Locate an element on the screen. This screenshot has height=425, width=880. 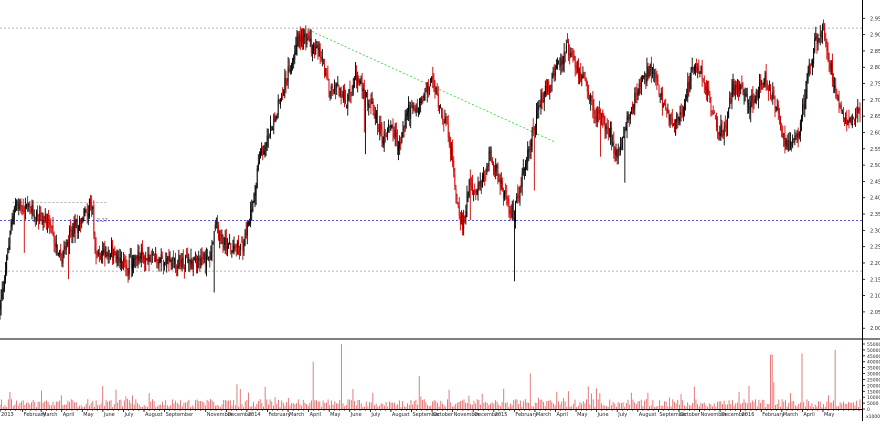
price-tick-label: 2.25 is located at coordinates (875, 248).